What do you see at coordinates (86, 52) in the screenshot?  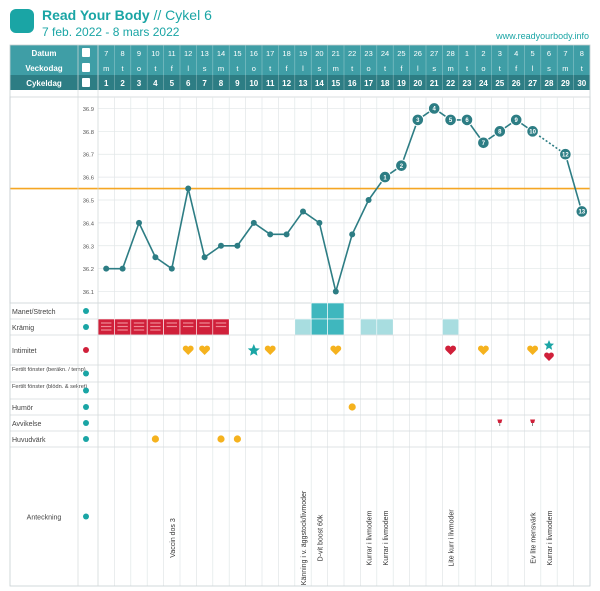 I see `row-icon-date` at bounding box center [86, 52].